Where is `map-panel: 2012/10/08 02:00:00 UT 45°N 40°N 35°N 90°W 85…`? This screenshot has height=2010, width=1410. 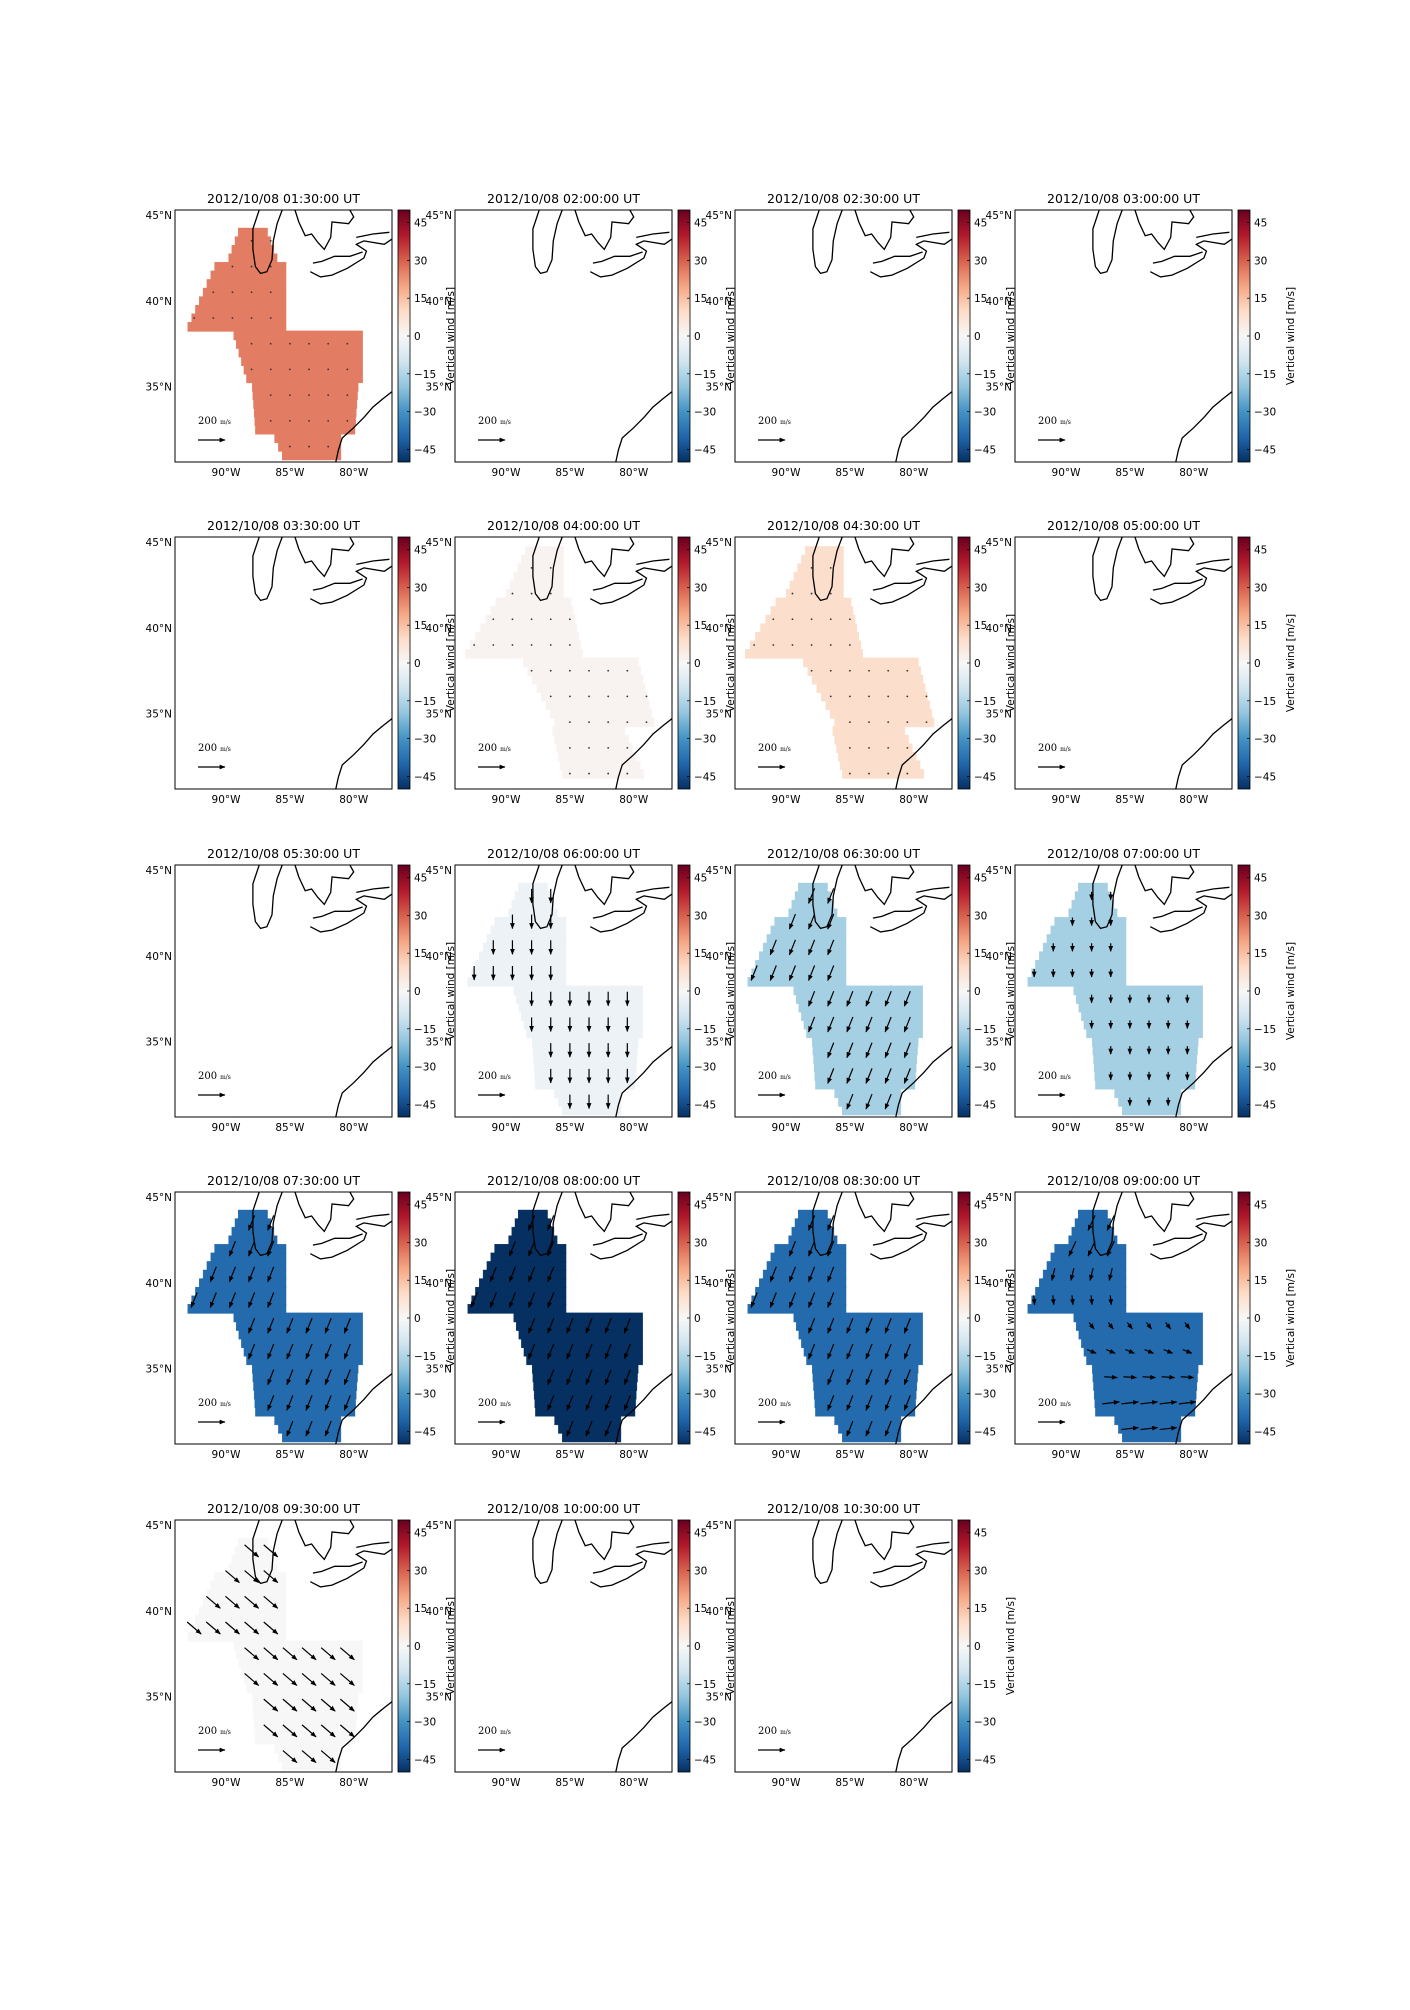
map-panel: 2012/10/08 02:00:00 UT 45°N 40°N 35°N 90°W 85… is located at coordinates (581, 335).